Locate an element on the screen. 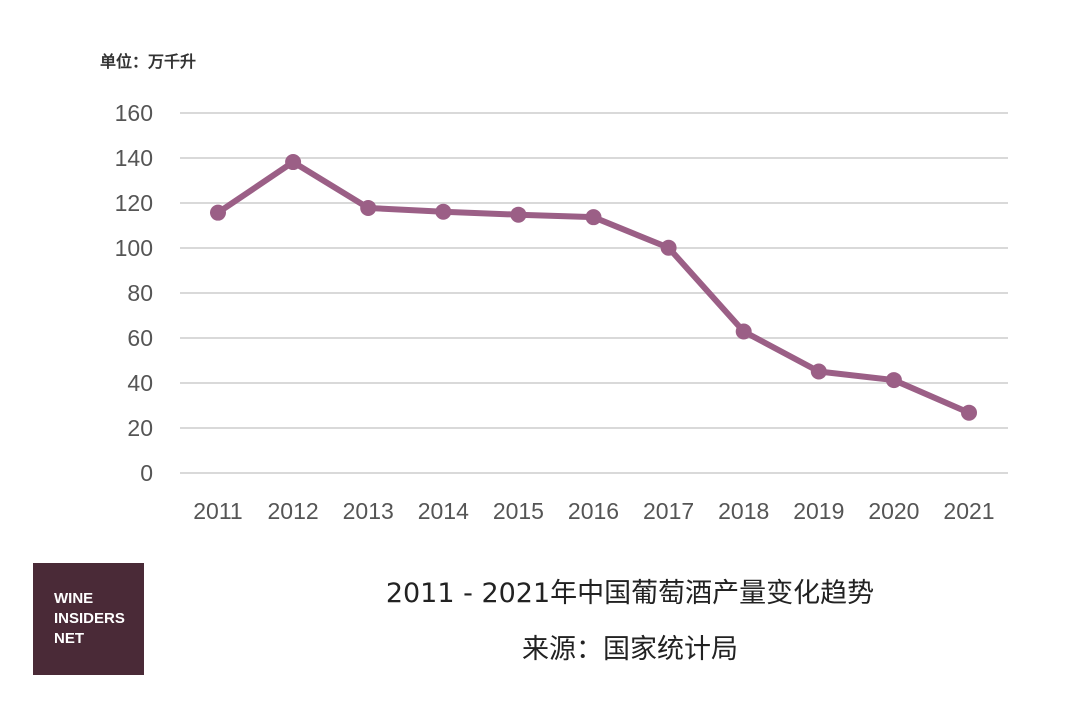 Image resolution: width=1080 pixels, height=712 pixels. chart-source: 来源：国家统计局 is located at coordinates (630, 649).